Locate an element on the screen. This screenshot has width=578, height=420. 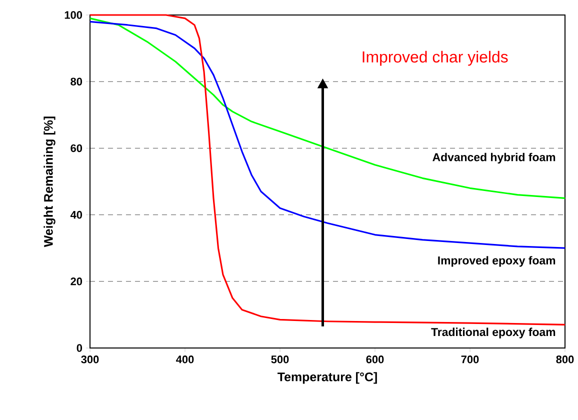
x-tick-label: 600 is located at coordinates (375, 360).